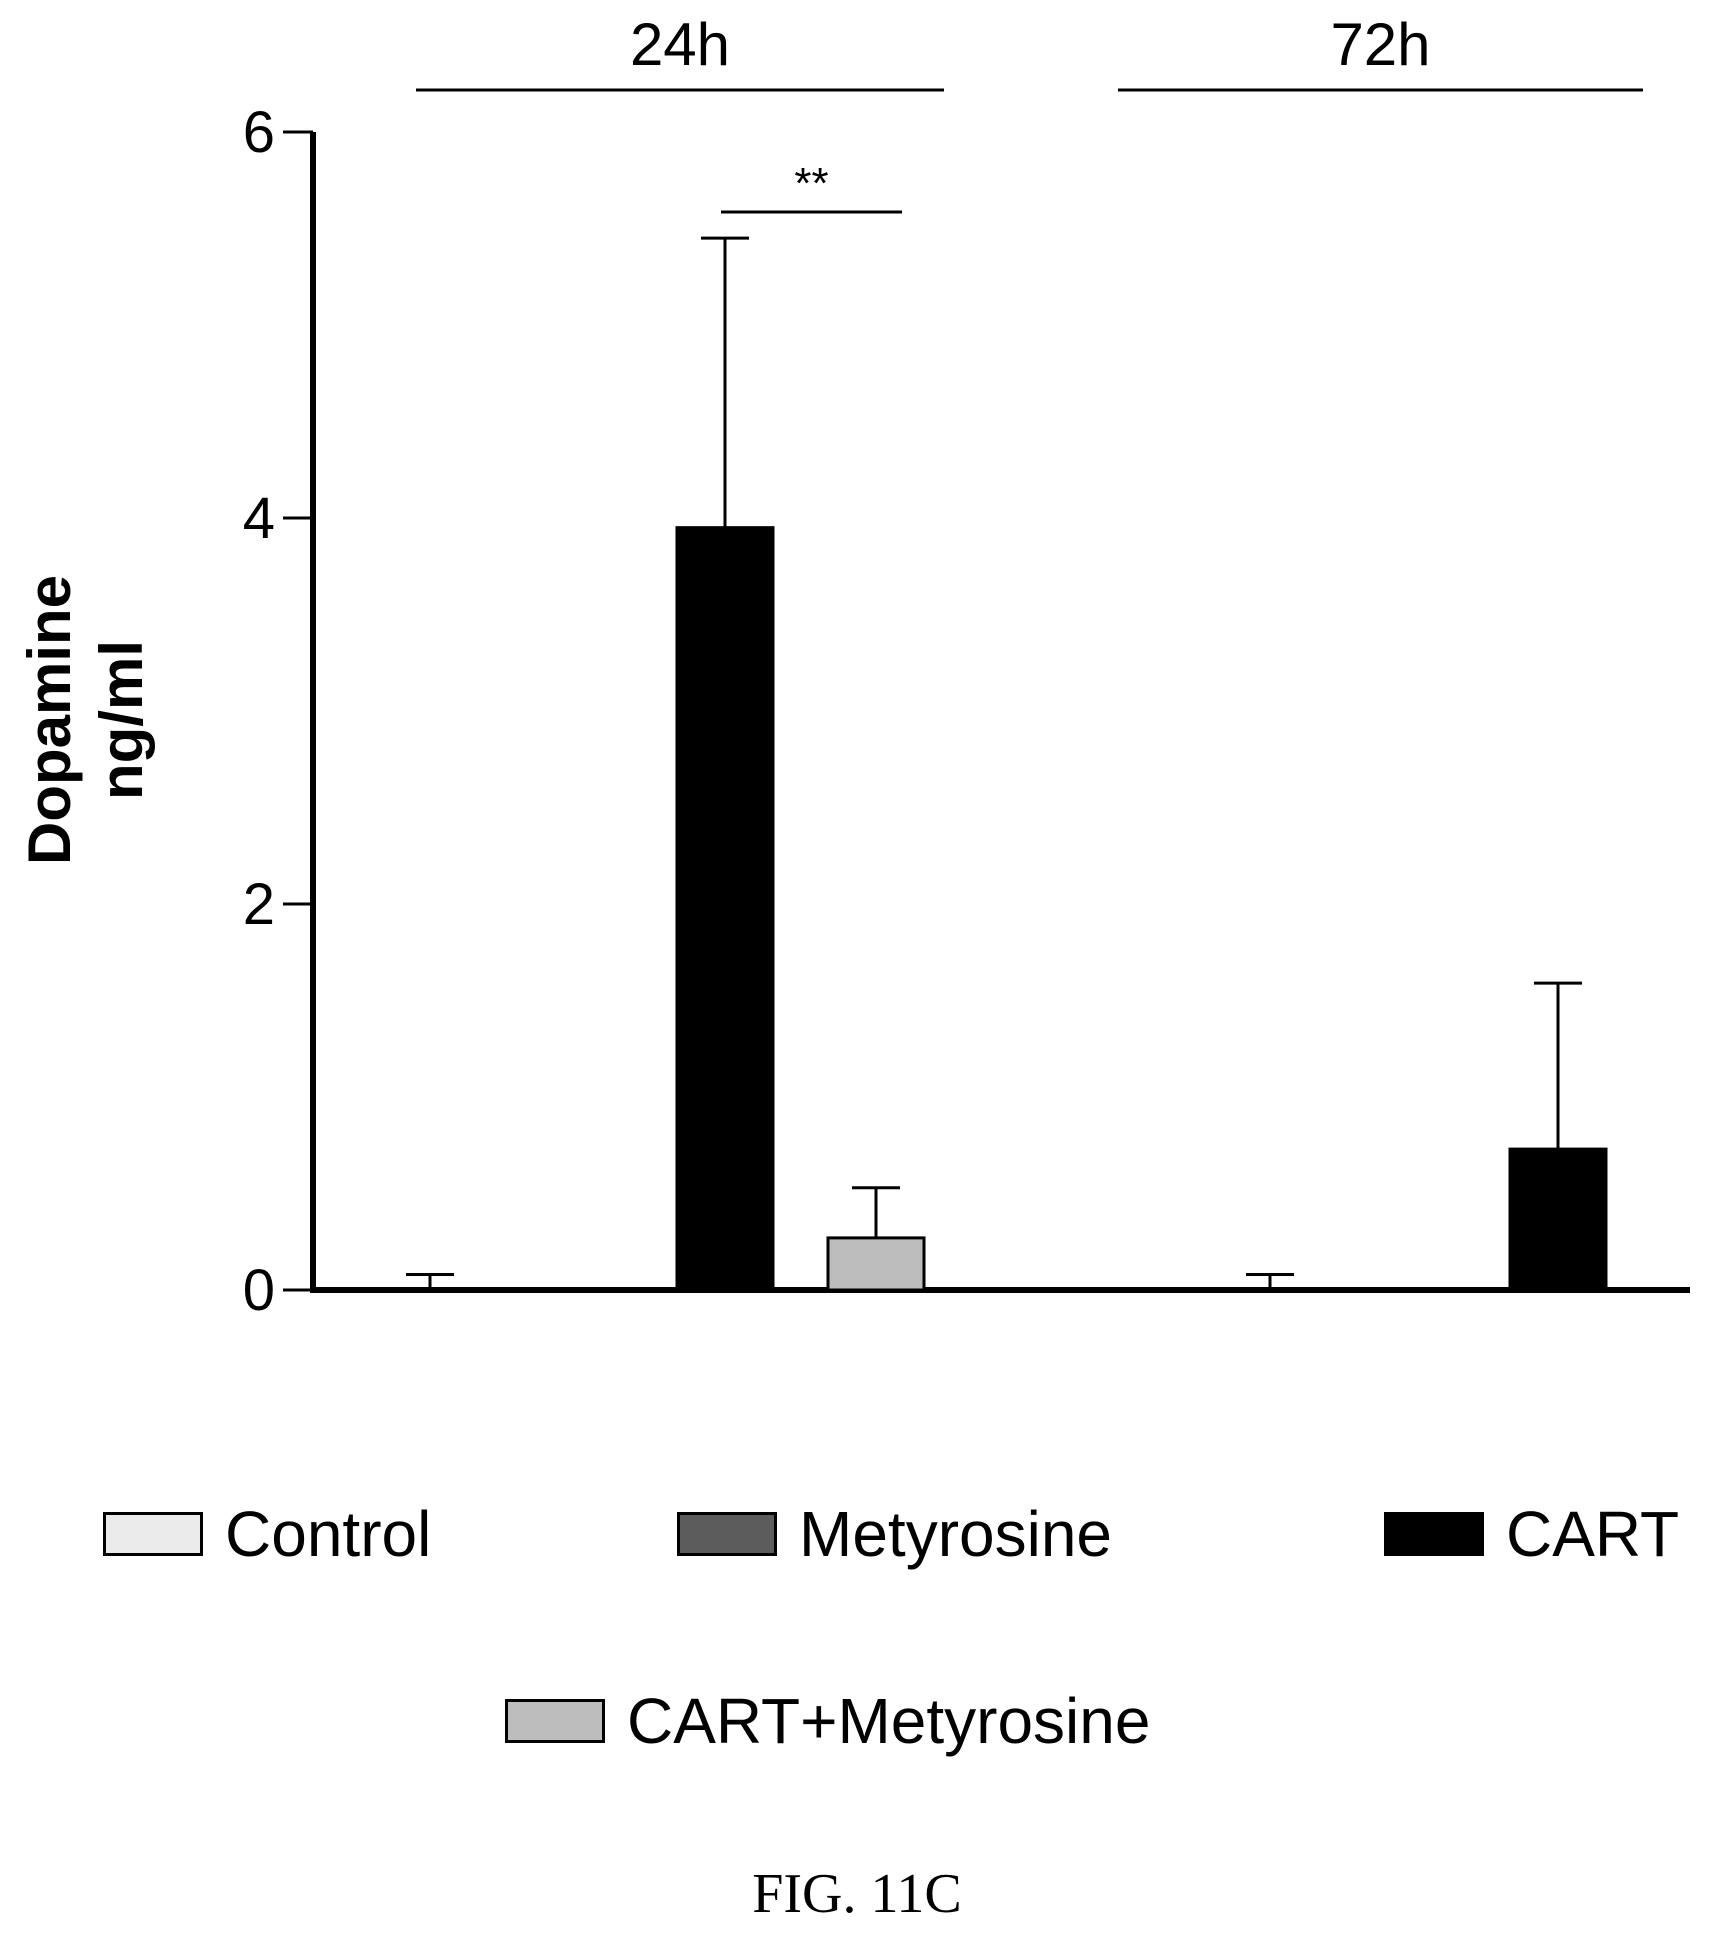 The width and height of the screenshot is (1714, 1943). What do you see at coordinates (1380, 44) in the screenshot?
I see `group-label-72h: 72h` at bounding box center [1380, 44].